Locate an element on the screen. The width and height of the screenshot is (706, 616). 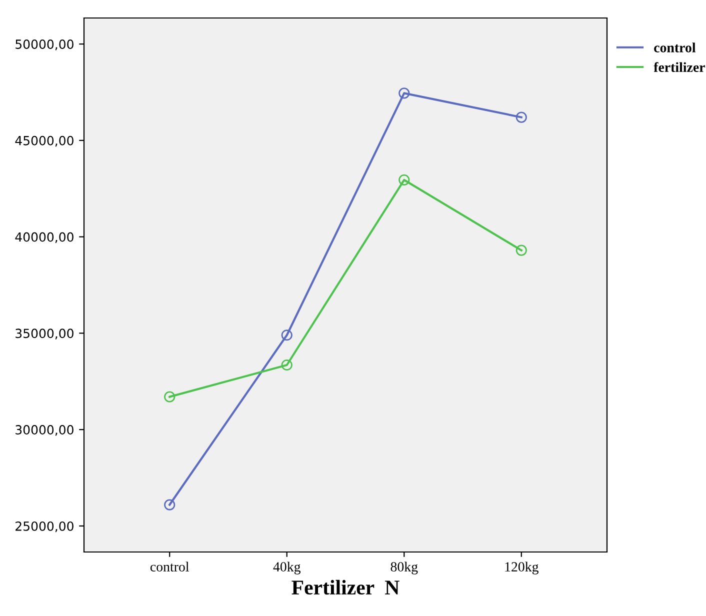
y-tick-label: 35000,00 is located at coordinates (45, 334).